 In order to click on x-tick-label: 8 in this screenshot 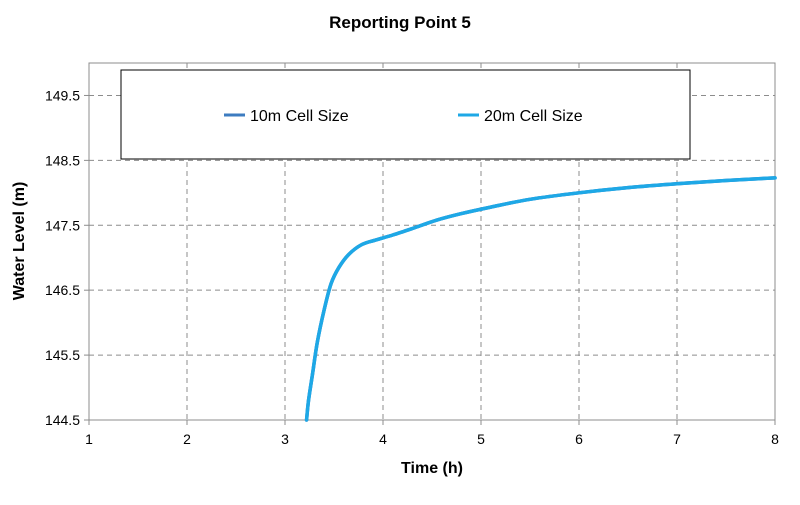, I will do `click(775, 439)`.